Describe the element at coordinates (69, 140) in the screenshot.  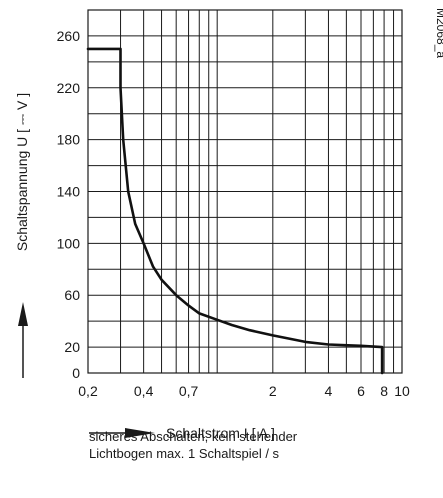
I see `y-tick-label: 180` at that location.